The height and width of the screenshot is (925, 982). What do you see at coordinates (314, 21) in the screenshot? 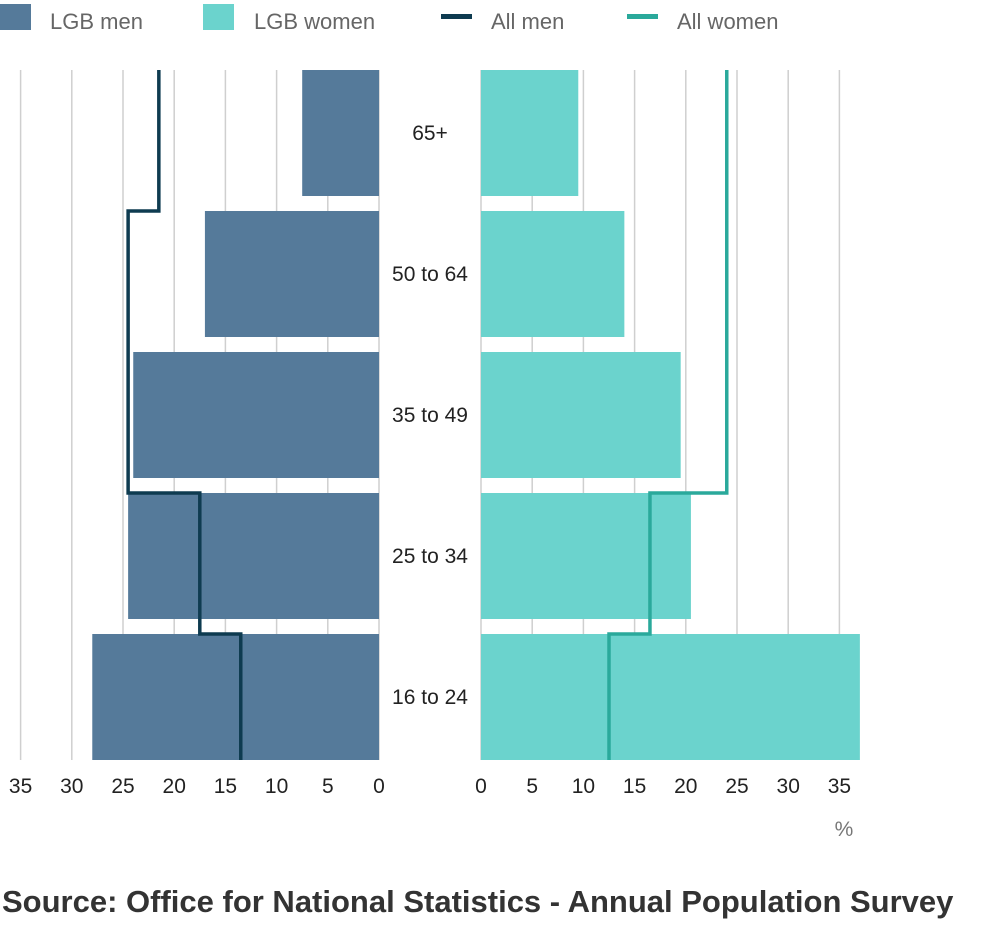
I see `legend-label: LGB women` at bounding box center [314, 21].